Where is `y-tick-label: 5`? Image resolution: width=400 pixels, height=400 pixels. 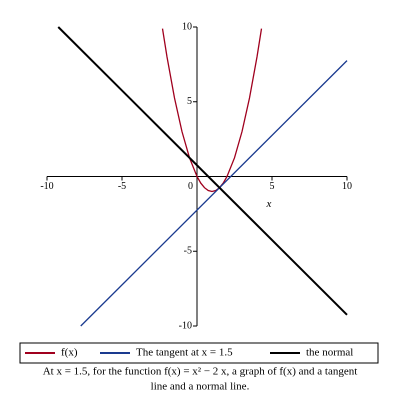 y-tick-label: 5 is located at coordinates (189, 101).